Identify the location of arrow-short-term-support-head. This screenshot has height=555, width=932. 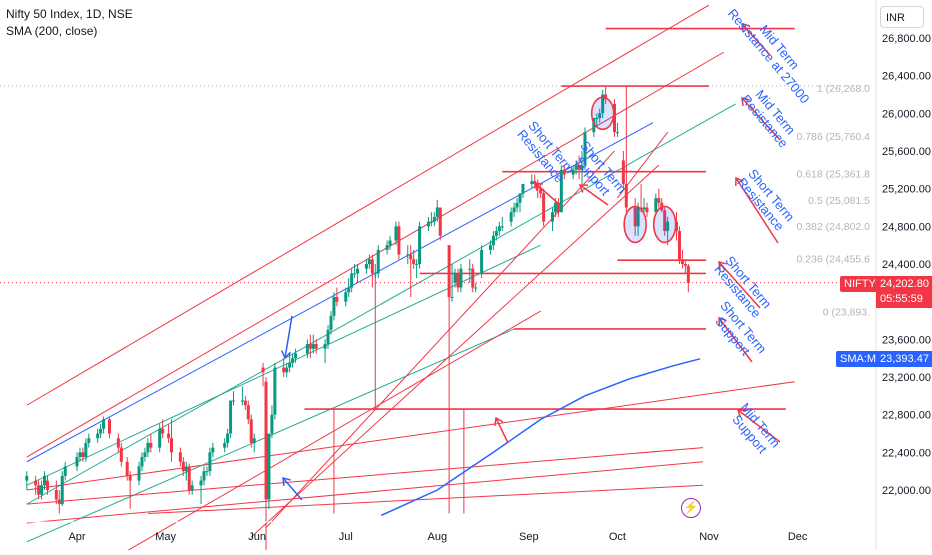
(722, 321).